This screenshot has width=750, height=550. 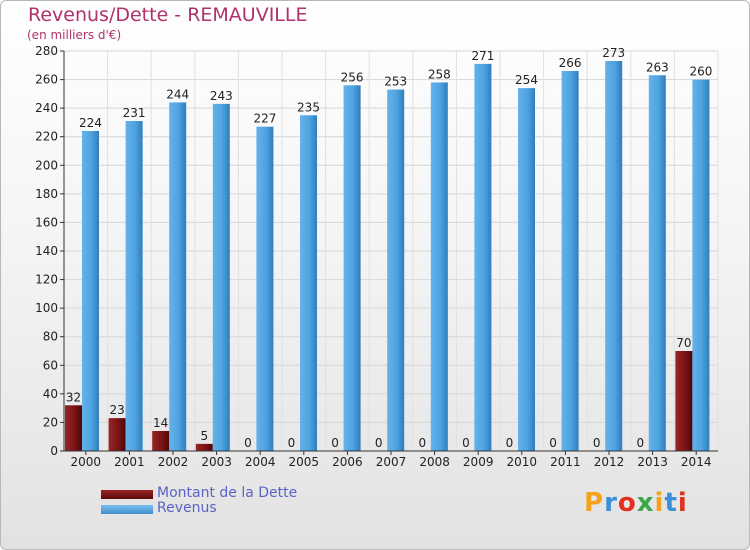 I want to click on x-tick-label: 2003, so click(x=216, y=462).